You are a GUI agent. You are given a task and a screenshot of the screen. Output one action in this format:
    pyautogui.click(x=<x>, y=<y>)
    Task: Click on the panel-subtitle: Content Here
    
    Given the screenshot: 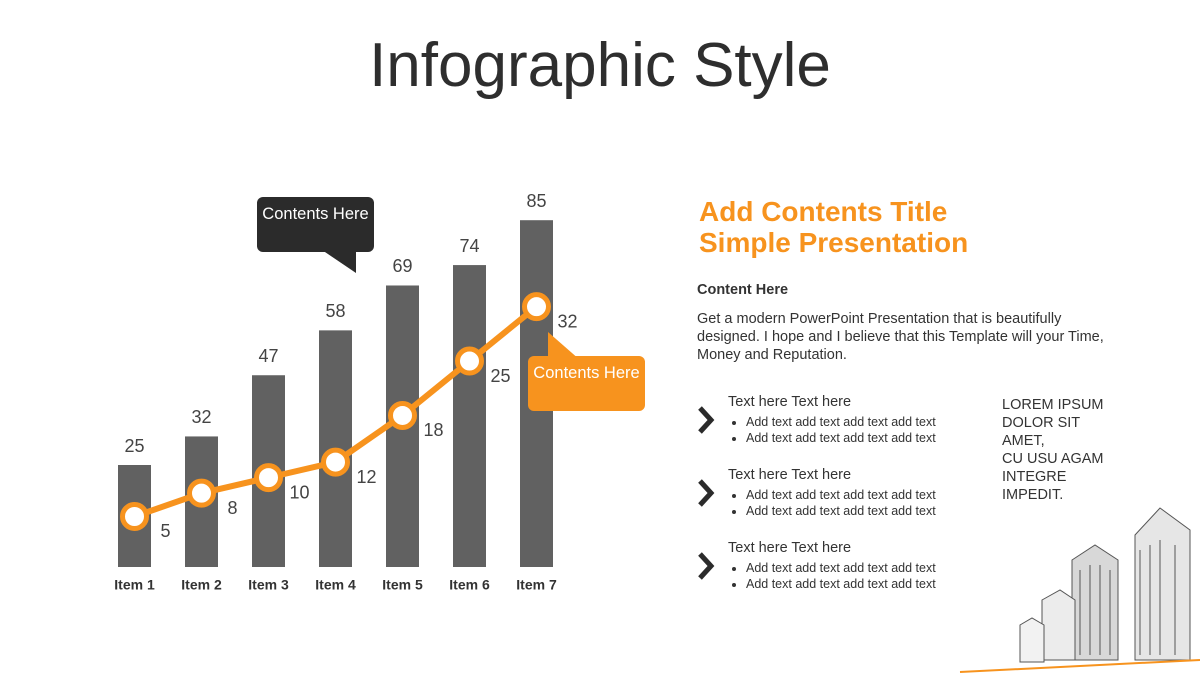 What is the action you would take?
    pyautogui.click(x=743, y=290)
    